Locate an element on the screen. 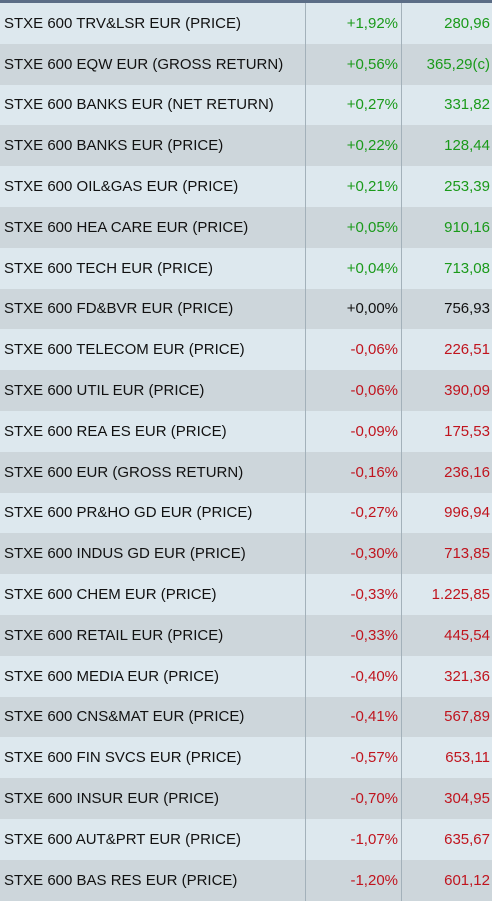 The image size is (492, 901). percent-change: +0,00% is located at coordinates (353, 309).